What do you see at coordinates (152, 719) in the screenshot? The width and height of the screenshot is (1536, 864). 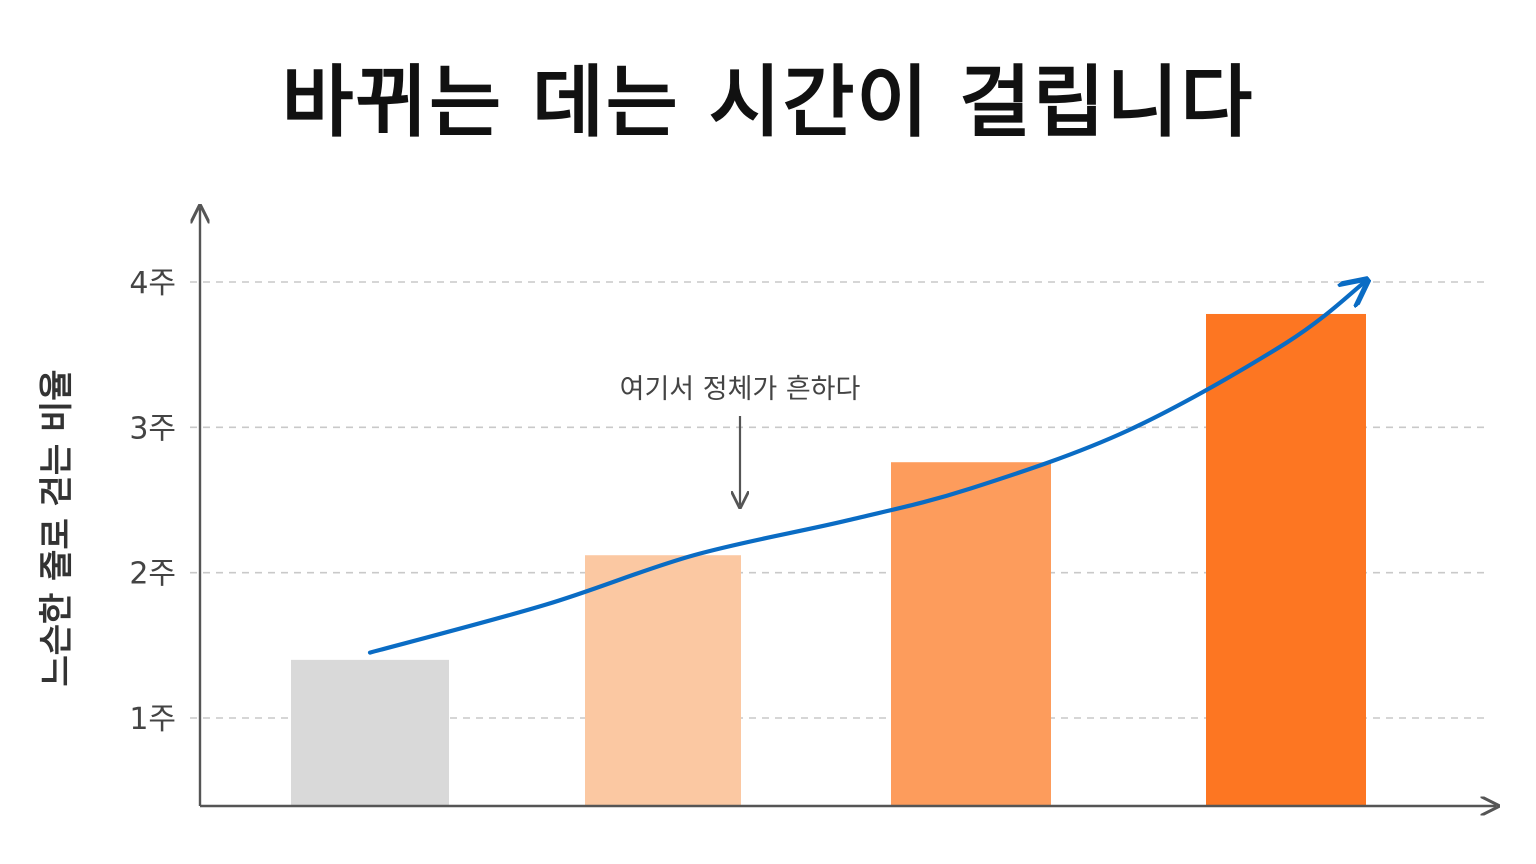 I see `y-tick-label-1: 1주` at bounding box center [152, 719].